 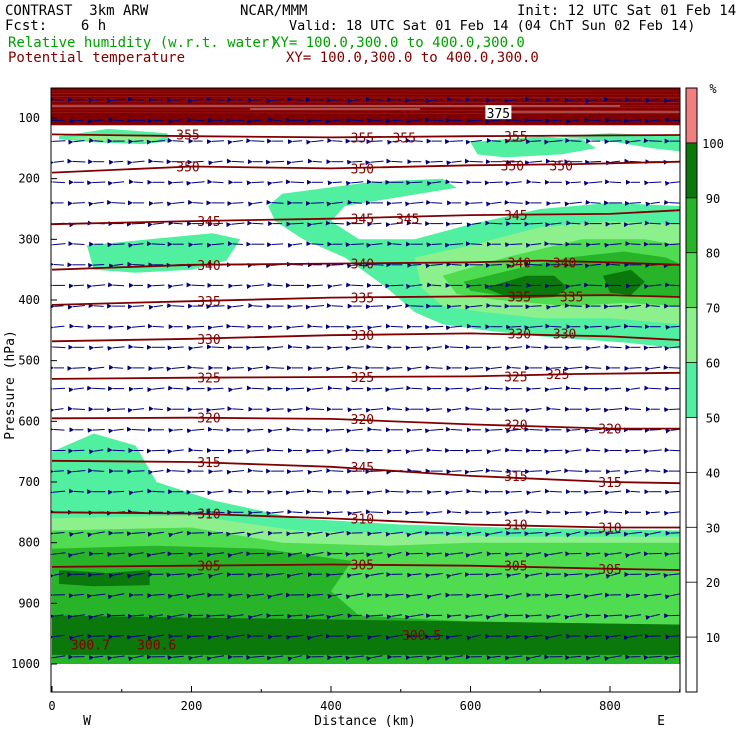 What do you see at coordinates (519, 297) in the screenshot?
I see `theta-label: 335` at bounding box center [519, 297].